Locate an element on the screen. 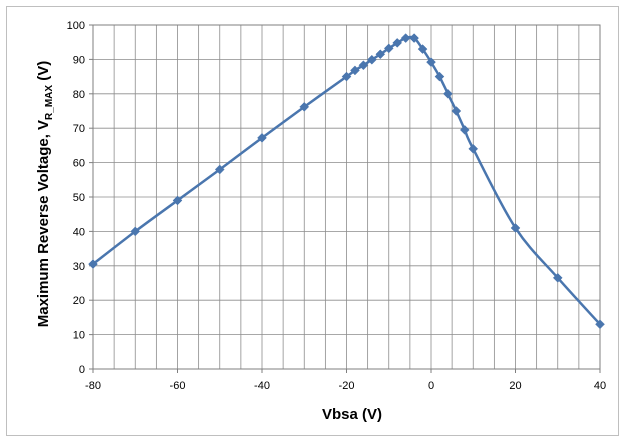 This screenshot has height=444, width=627. y-tick-label: 0 is located at coordinates (82, 370).